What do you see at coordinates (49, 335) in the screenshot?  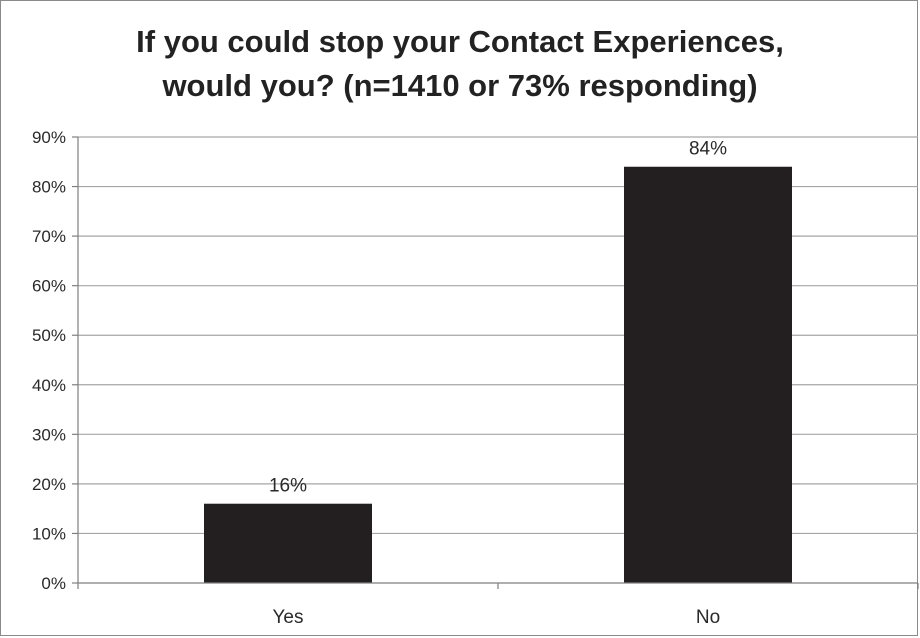 I see `y-tick-label: 50%` at bounding box center [49, 335].